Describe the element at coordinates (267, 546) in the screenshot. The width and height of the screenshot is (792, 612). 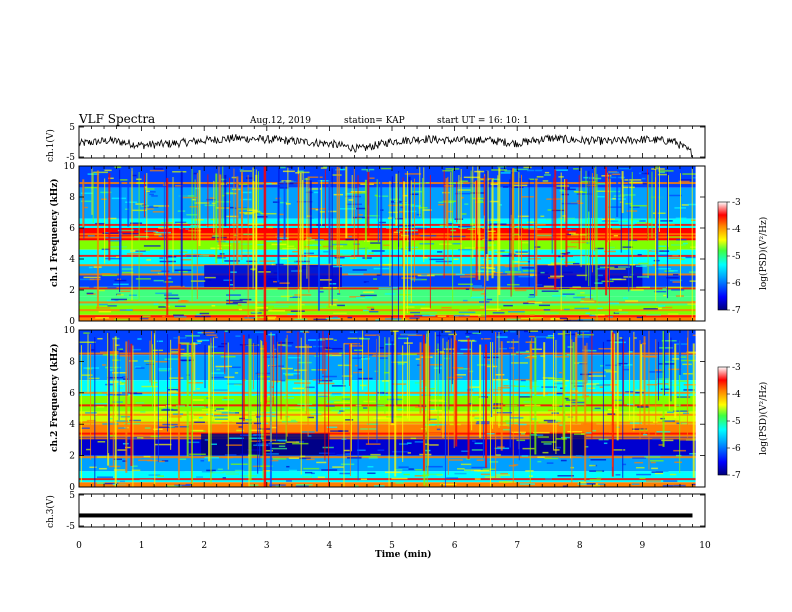
I see `x-tick-label: 3` at that location.